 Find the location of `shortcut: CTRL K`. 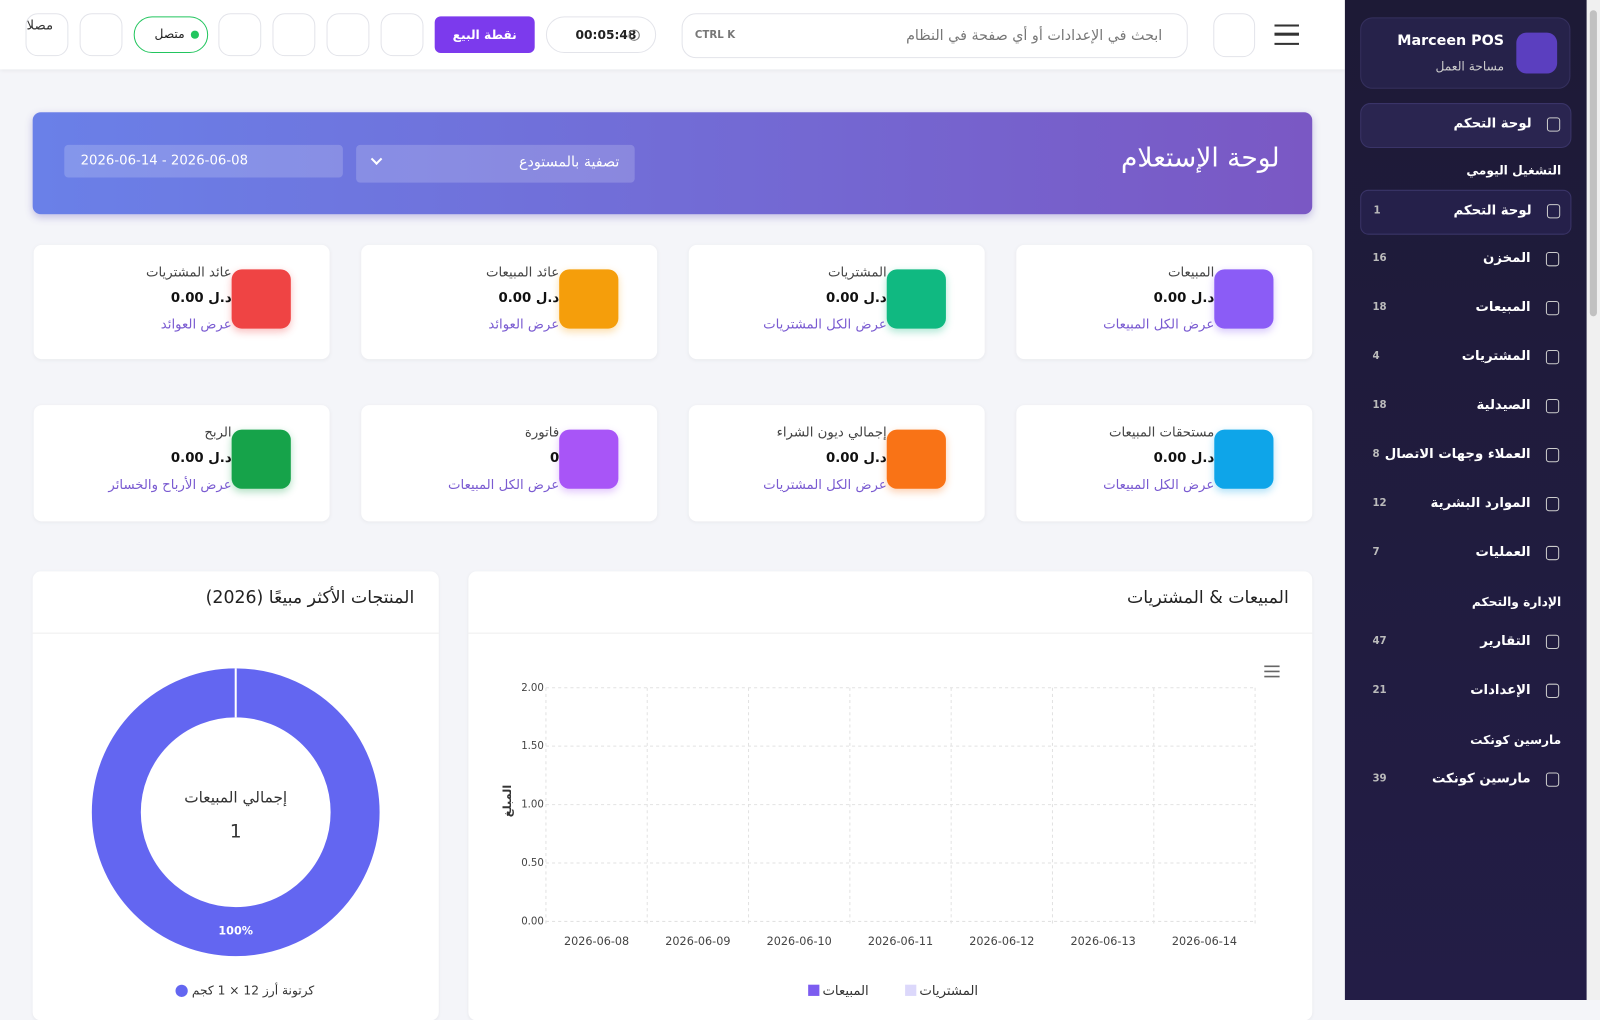

shortcut: CTRL K is located at coordinates (715, 35).